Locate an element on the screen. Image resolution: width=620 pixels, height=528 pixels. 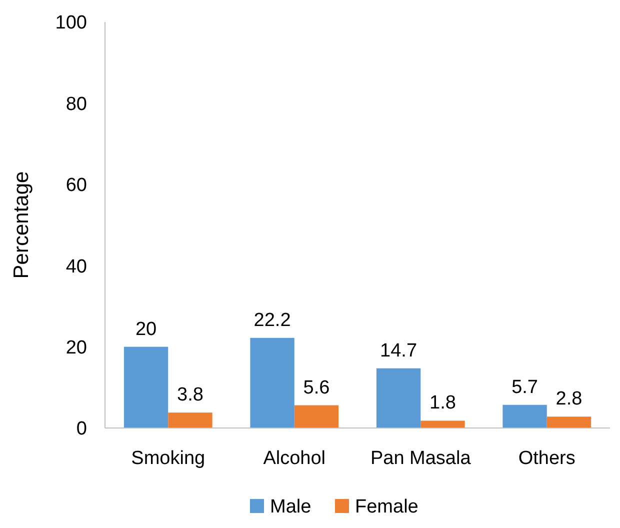
legend-label: Male is located at coordinates (291, 507).